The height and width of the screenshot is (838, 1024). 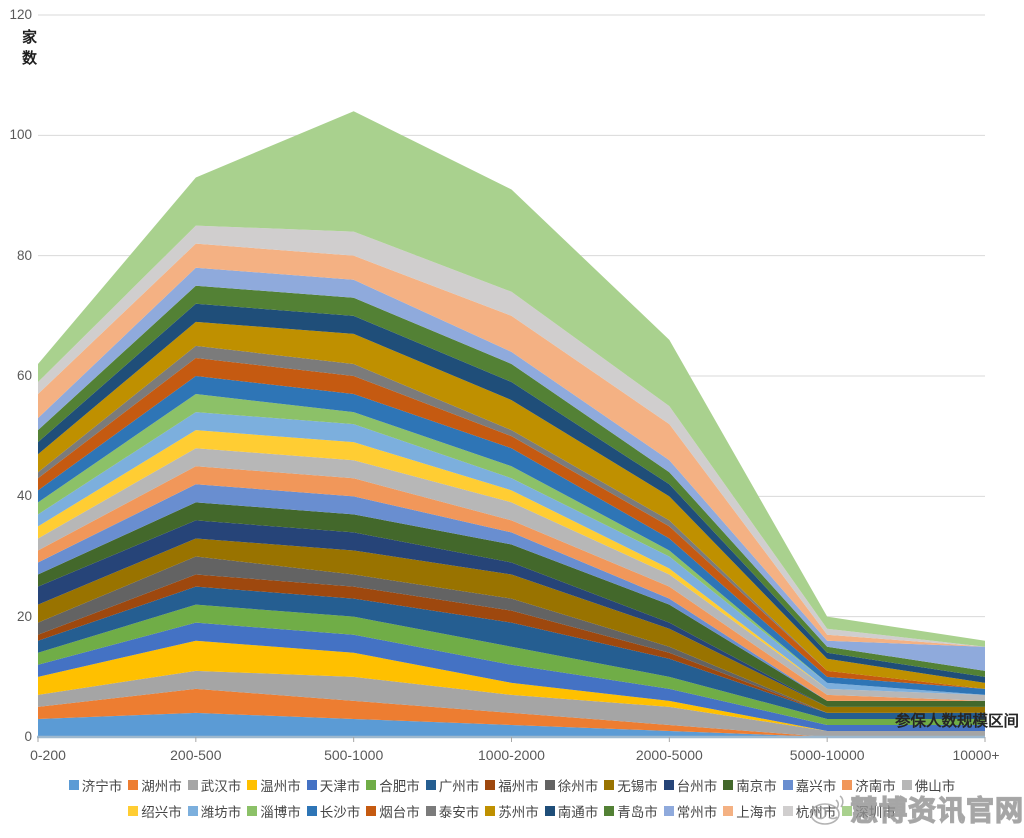 I want to click on legend-item: 济南市, so click(x=869, y=785).